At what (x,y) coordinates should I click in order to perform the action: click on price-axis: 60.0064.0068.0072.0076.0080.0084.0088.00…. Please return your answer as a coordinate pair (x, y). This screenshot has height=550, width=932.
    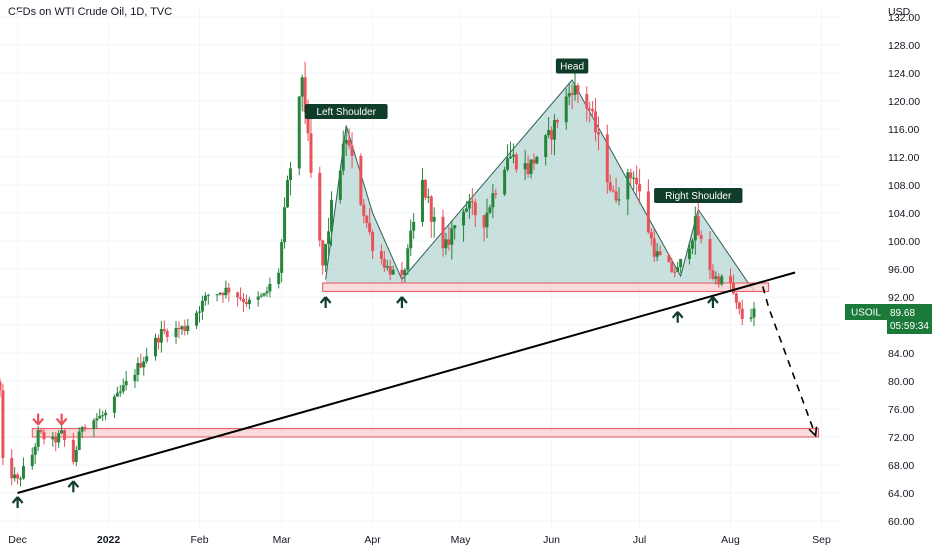
    Looking at the image, I should click on (904, 270).